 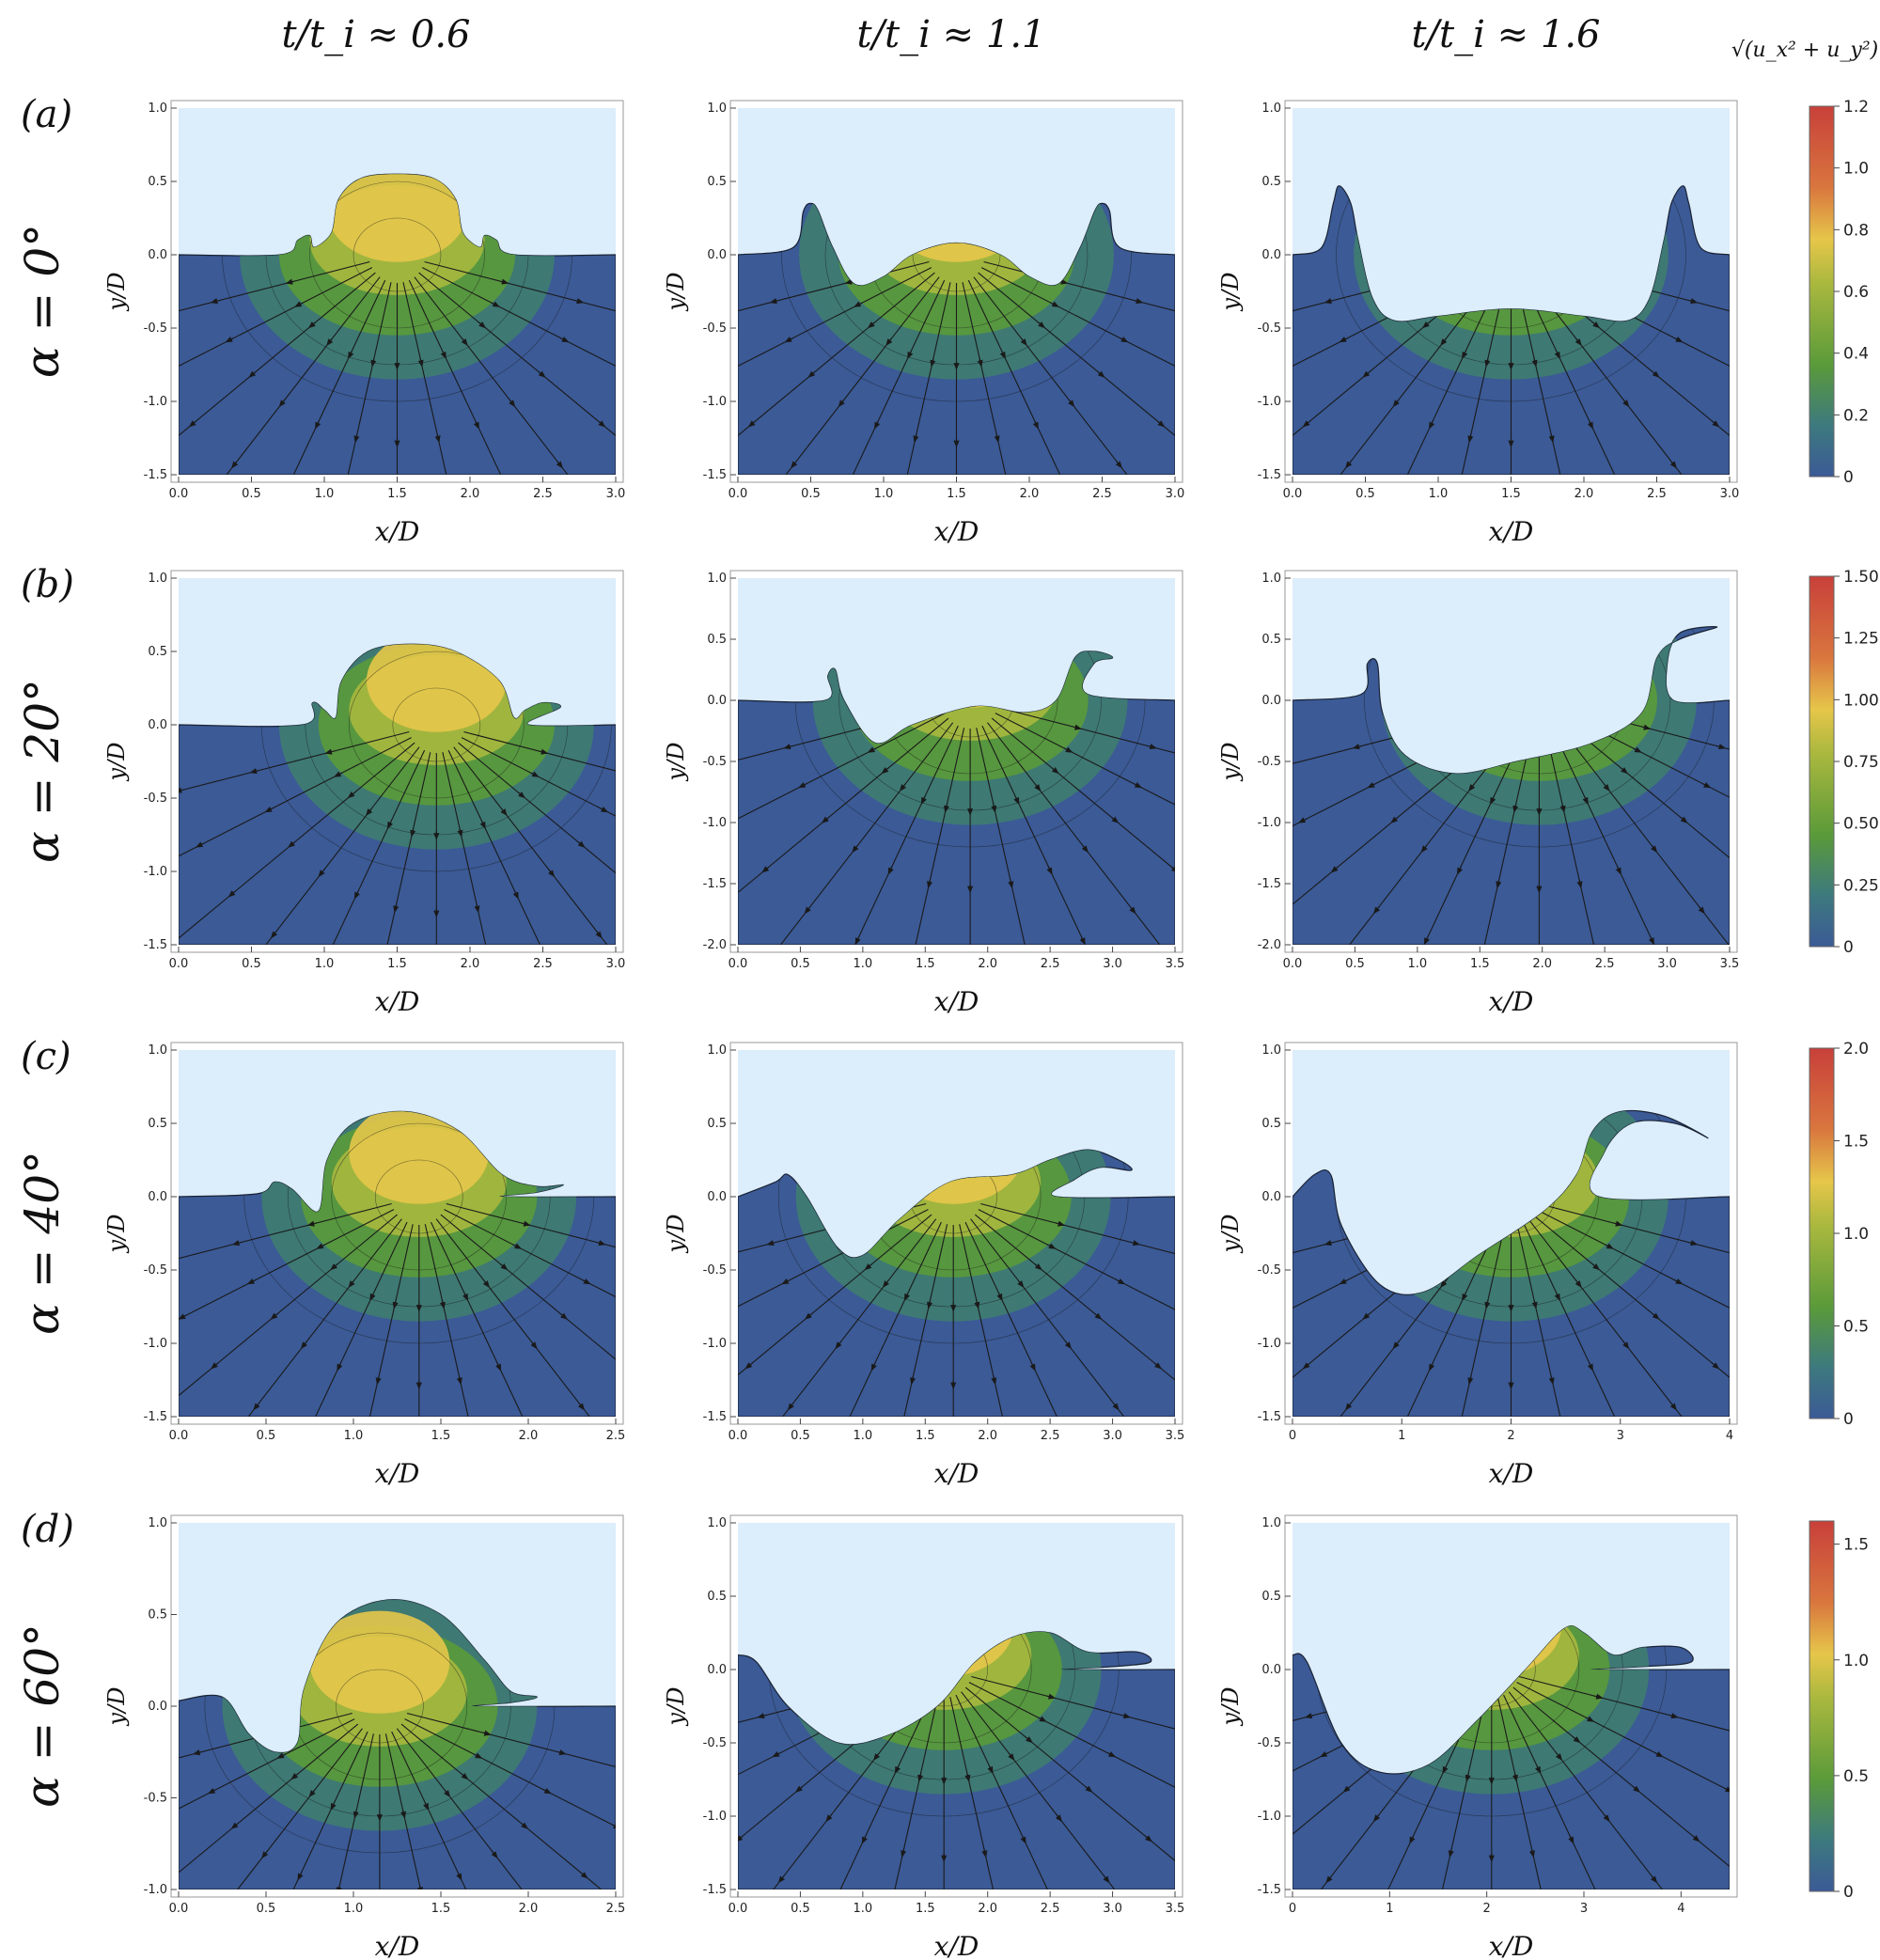 I want to click on colorbar-tick-label: 0.6, so click(x=1856, y=292).